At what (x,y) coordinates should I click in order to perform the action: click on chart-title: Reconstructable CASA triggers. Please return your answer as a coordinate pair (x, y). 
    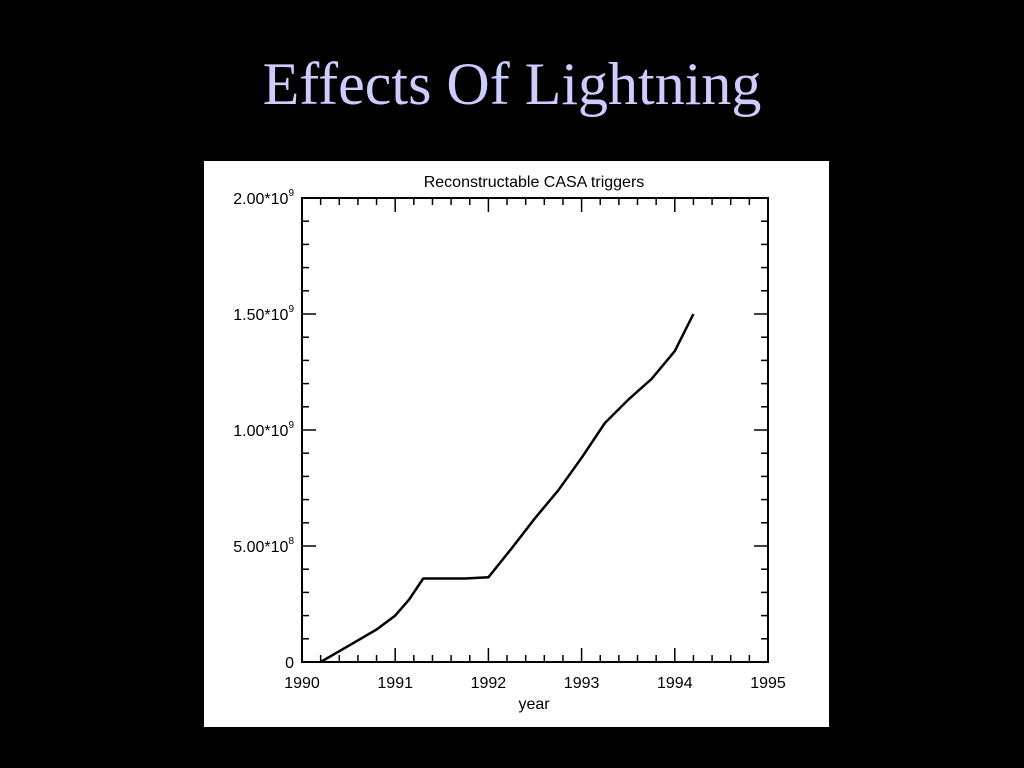
    Looking at the image, I should click on (534, 182).